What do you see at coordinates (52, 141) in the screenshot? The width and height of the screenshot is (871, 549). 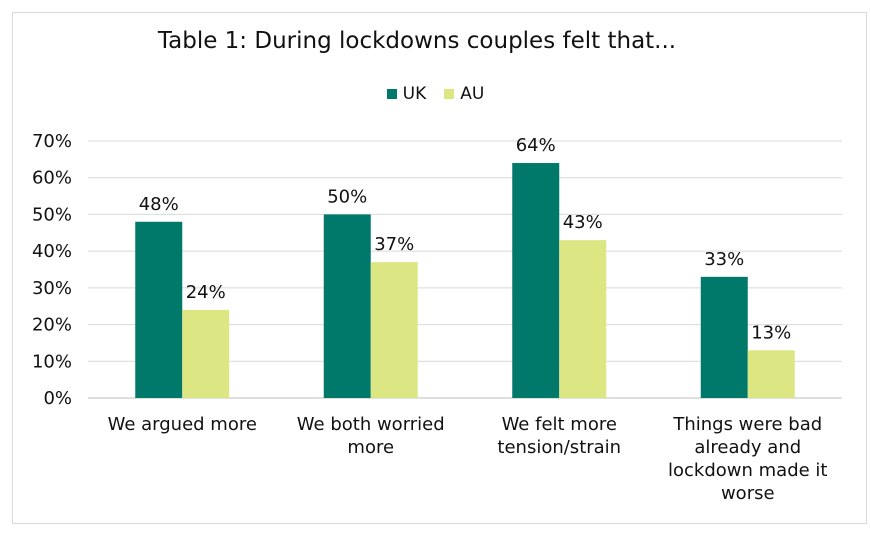 I see `y-tick-label: 70%` at bounding box center [52, 141].